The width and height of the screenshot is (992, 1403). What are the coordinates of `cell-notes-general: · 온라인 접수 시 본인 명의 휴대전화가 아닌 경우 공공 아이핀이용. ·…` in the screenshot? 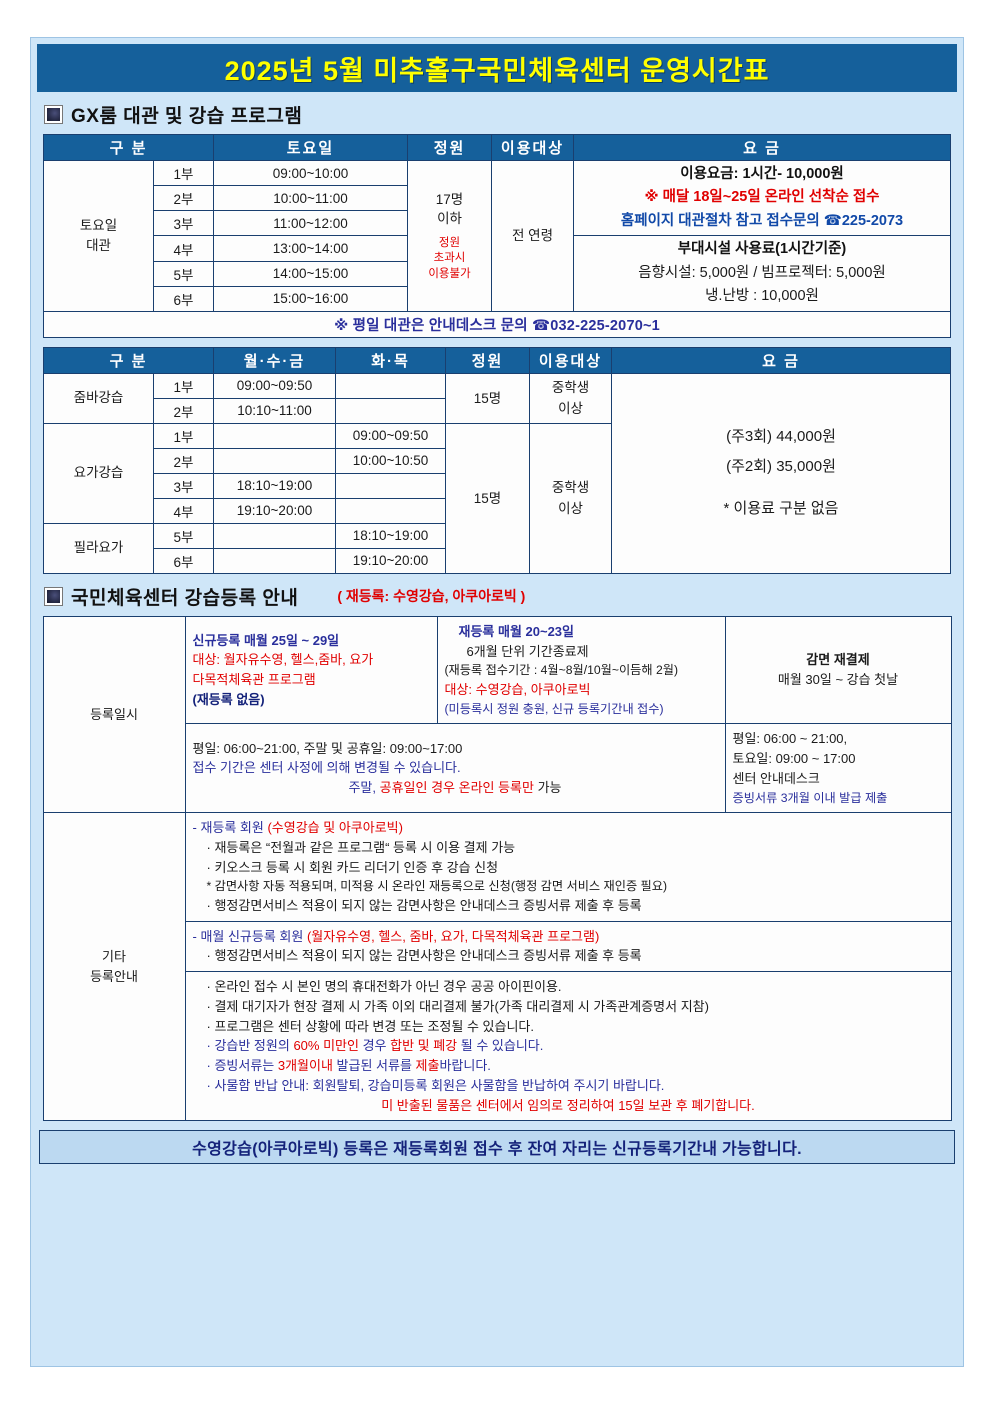 It's located at (568, 1046).